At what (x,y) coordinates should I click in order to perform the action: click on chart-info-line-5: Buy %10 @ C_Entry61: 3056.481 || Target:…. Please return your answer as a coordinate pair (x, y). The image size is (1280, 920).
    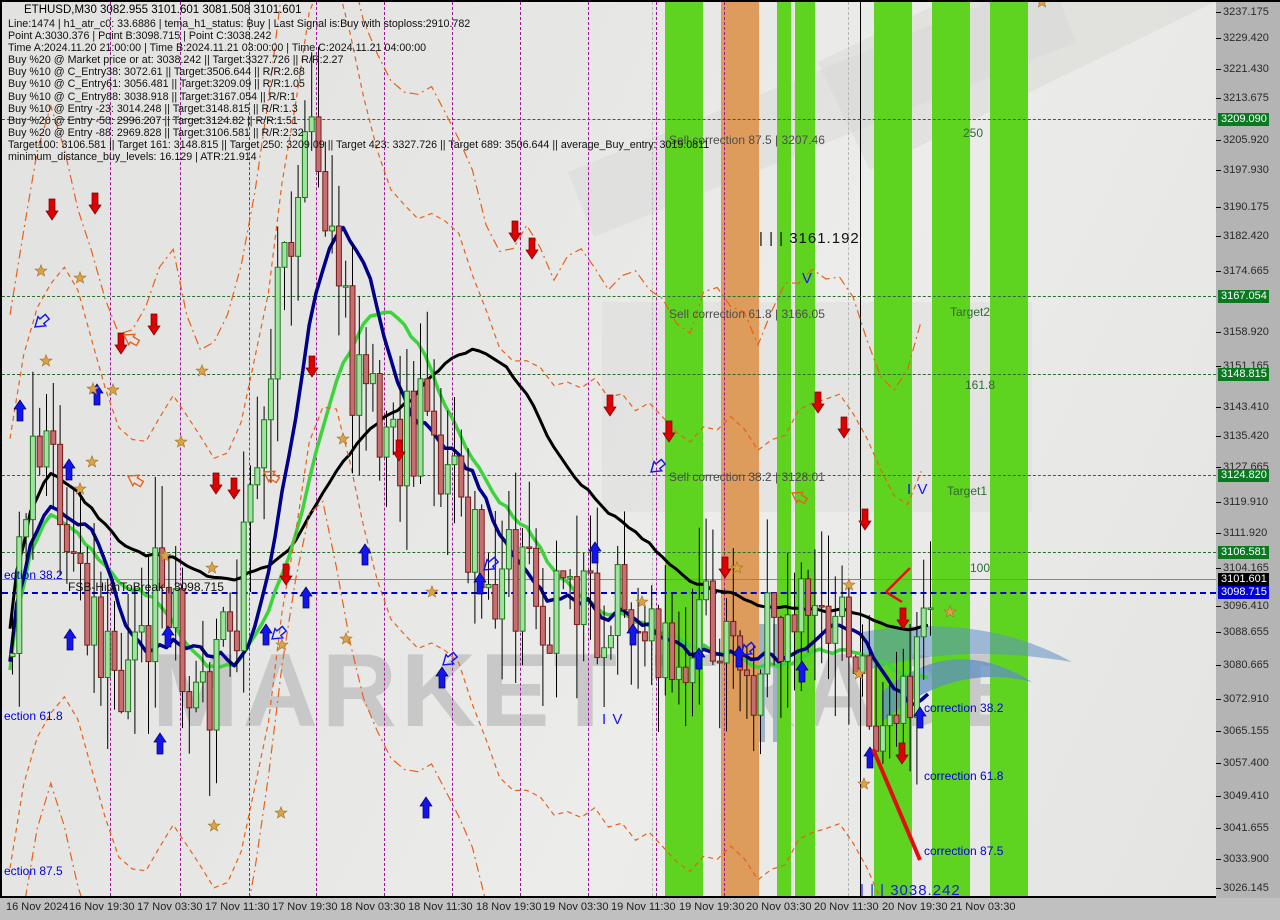
    Looking at the image, I should click on (156, 84).